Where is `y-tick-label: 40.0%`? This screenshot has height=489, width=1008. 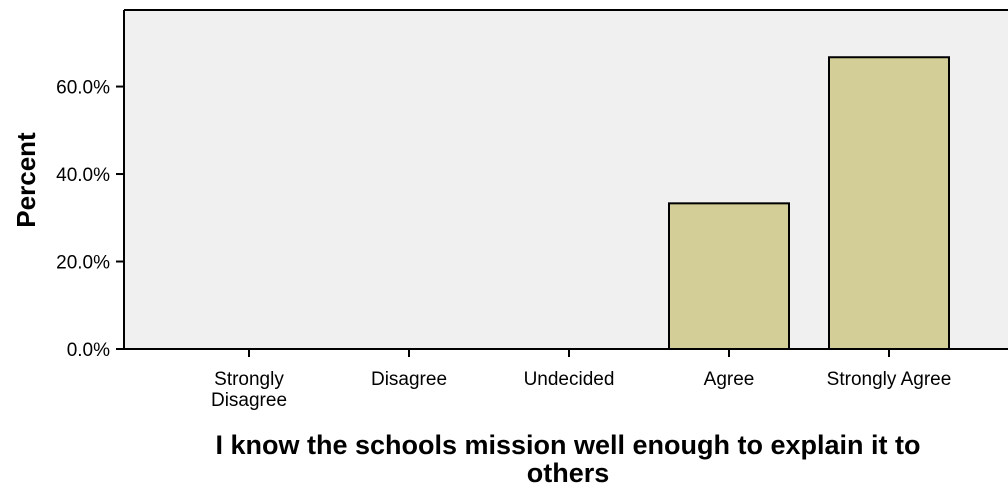 y-tick-label: 40.0% is located at coordinates (83, 175).